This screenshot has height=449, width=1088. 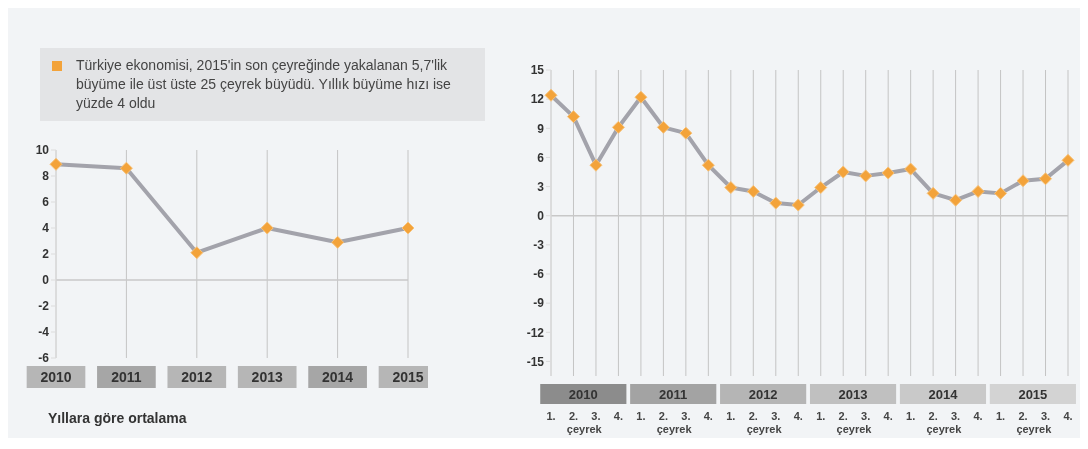 What do you see at coordinates (267, 377) in the screenshot?
I see `x-tick-label: 2013` at bounding box center [267, 377].